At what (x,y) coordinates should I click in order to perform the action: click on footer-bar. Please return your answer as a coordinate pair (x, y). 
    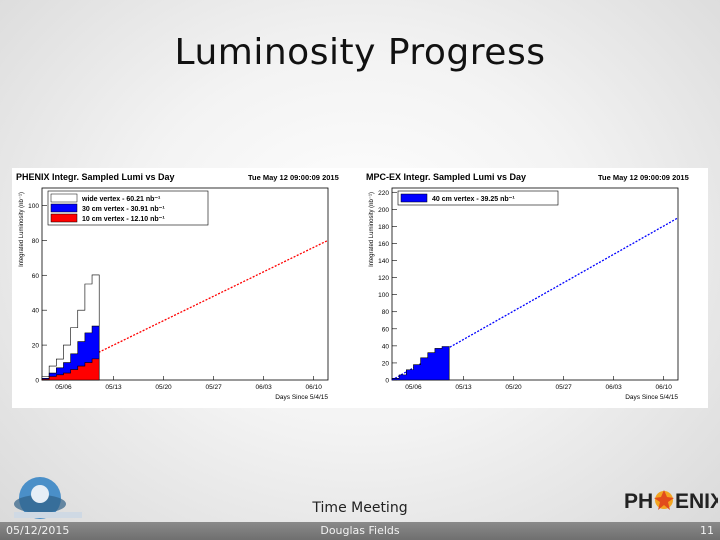
    Looking at the image, I should click on (360, 531).